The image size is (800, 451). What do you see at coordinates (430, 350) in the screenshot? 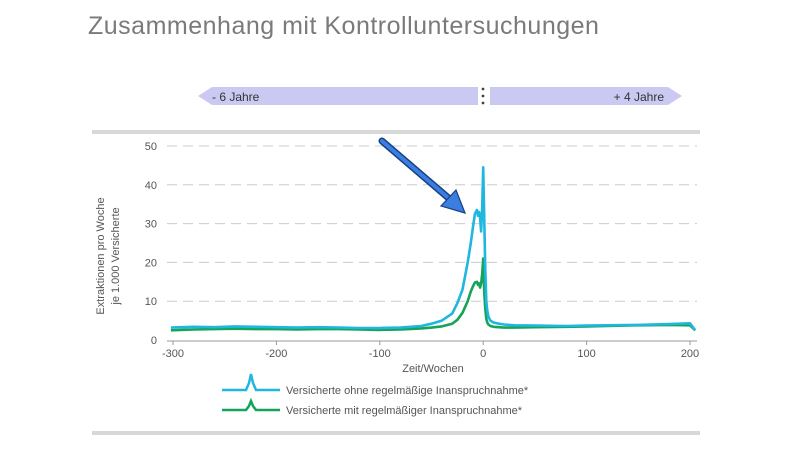
I see `x-tick-labels: -300 -200 -100 0 100 200` at bounding box center [430, 350].